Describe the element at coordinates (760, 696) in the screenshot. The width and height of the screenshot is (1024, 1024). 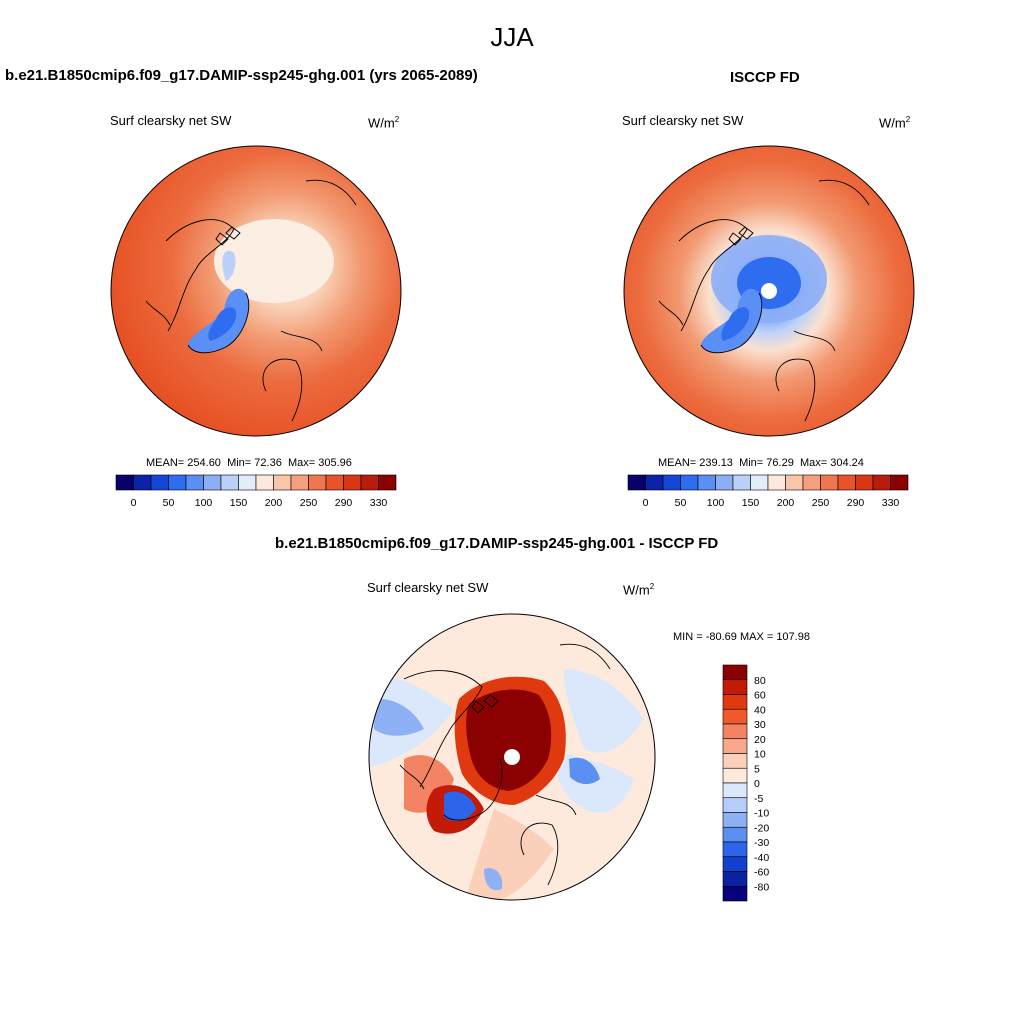
I see `diff-colorbar-label: 60` at that location.